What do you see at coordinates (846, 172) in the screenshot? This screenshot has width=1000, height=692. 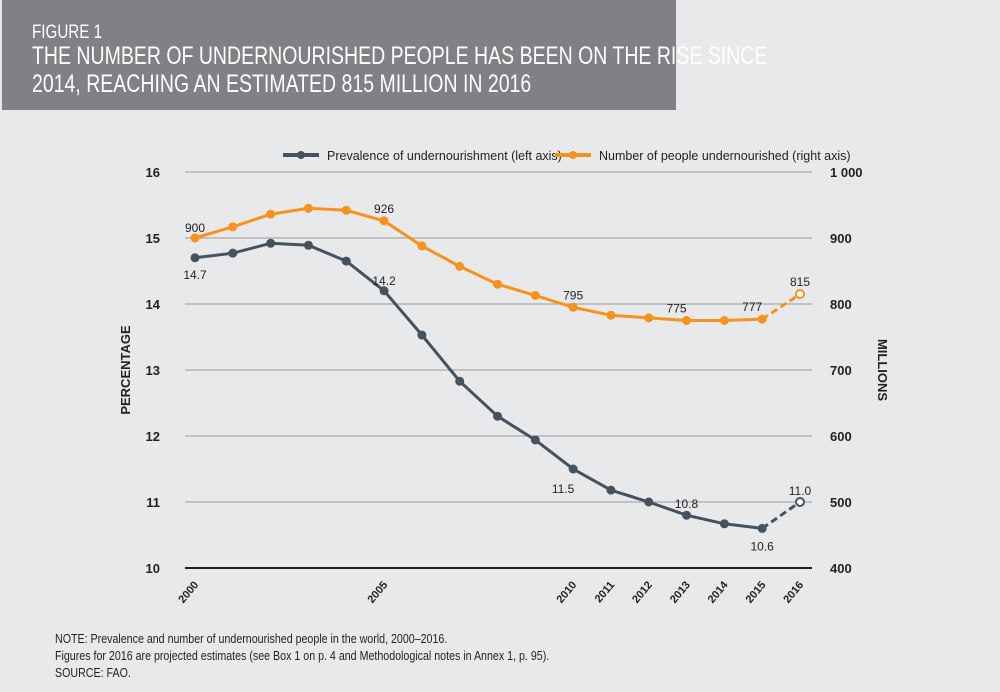 I see `right-tick-label: 1 000` at bounding box center [846, 172].